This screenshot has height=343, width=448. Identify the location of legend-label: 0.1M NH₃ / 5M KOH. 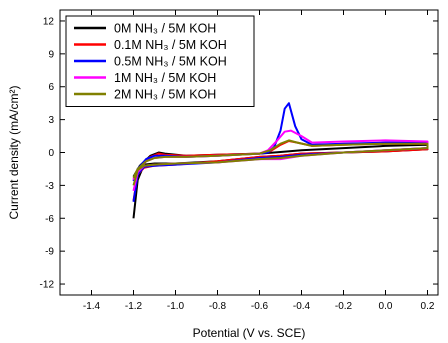
(170, 45).